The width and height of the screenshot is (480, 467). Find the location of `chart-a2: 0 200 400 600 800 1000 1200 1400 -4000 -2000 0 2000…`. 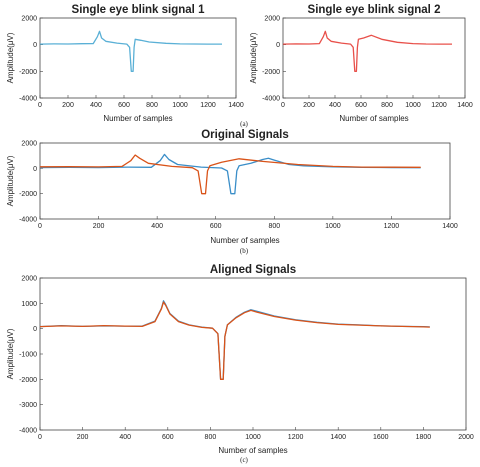

chart-a2: 0 200 400 600 800 1000 1200 1400 -4000 -2000 0 2000… is located at coordinates (361, 63).